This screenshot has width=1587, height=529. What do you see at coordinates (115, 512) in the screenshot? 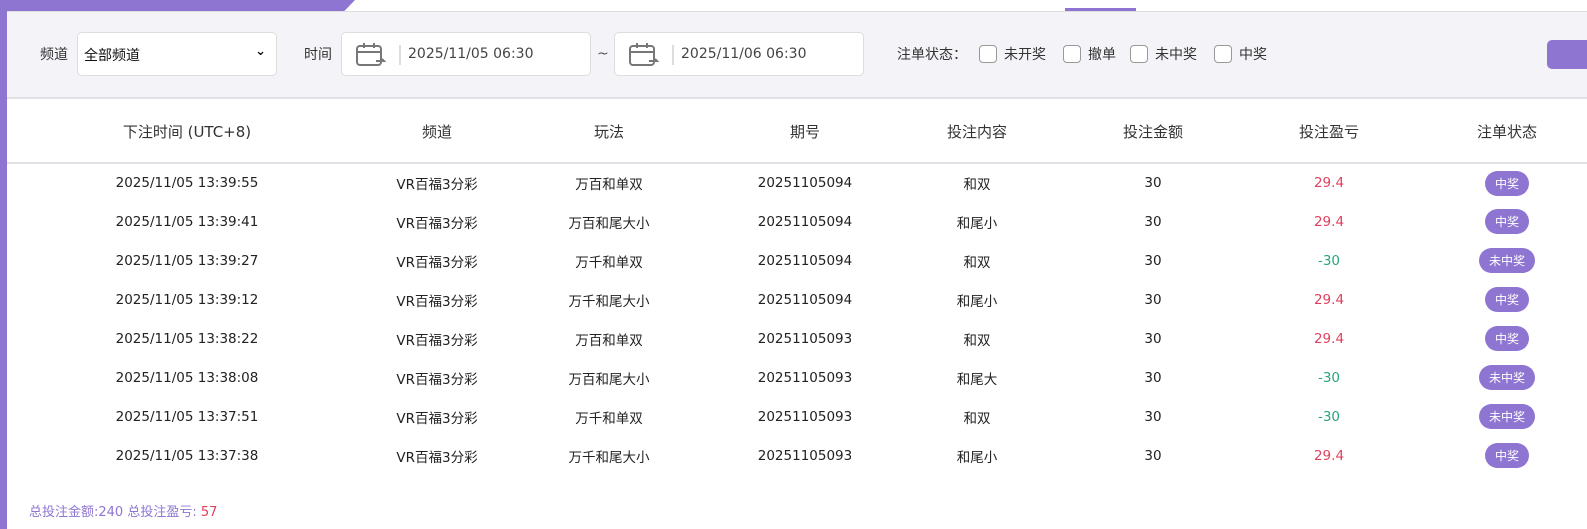
I see `summary-text: 总投注金额:240 总投注盈亏:` at bounding box center [115, 512].